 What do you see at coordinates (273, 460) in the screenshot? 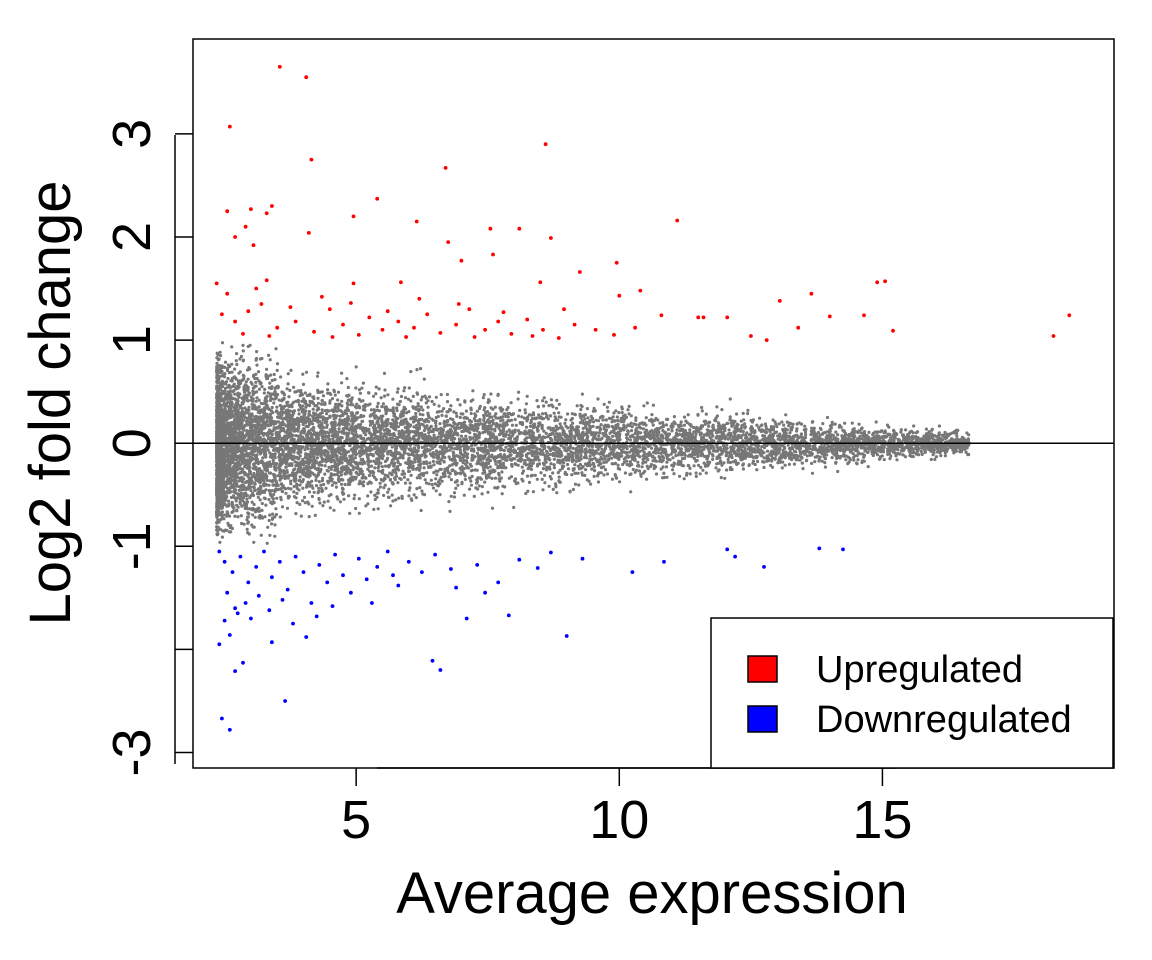
I see `point-ns-1917` at bounding box center [273, 460].